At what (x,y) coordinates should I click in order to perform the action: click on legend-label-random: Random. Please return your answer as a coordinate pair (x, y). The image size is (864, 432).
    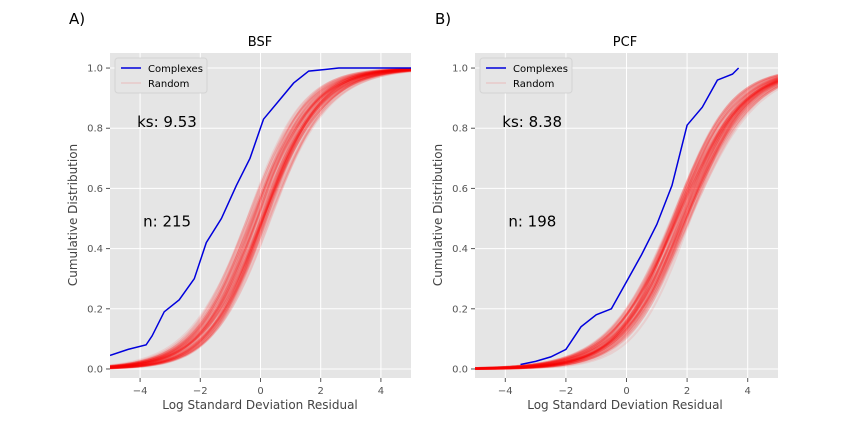
    Looking at the image, I should click on (168, 84).